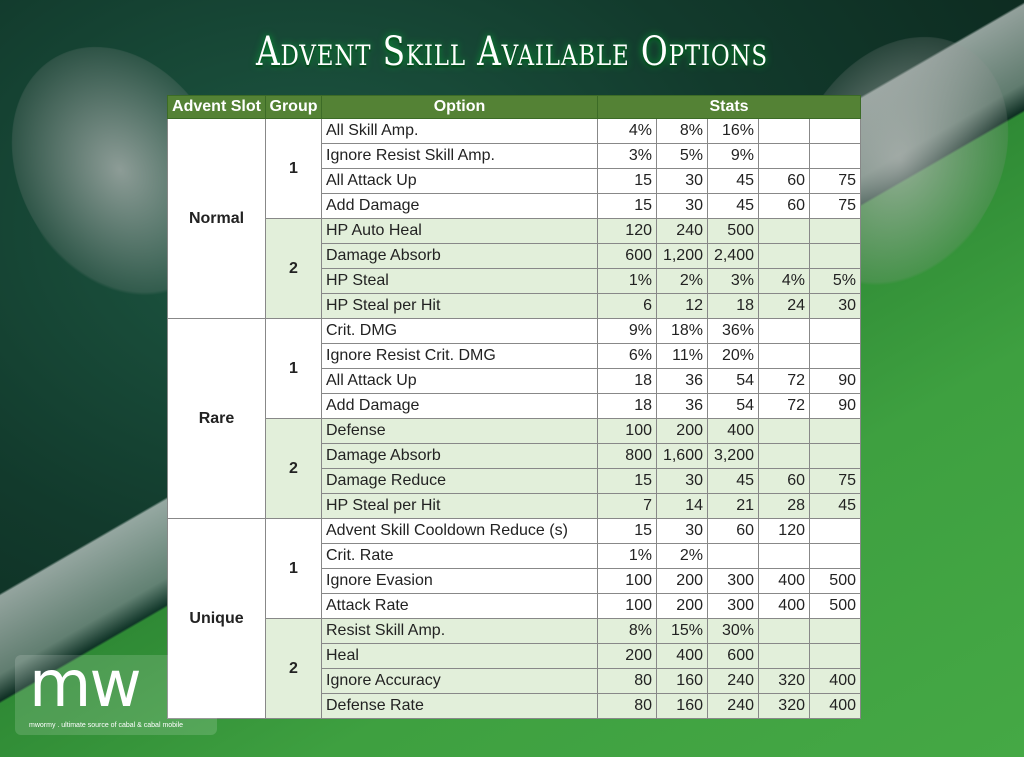 This screenshot has width=1024, height=757. What do you see at coordinates (733, 606) in the screenshot?
I see `stat-cell: 300` at bounding box center [733, 606].